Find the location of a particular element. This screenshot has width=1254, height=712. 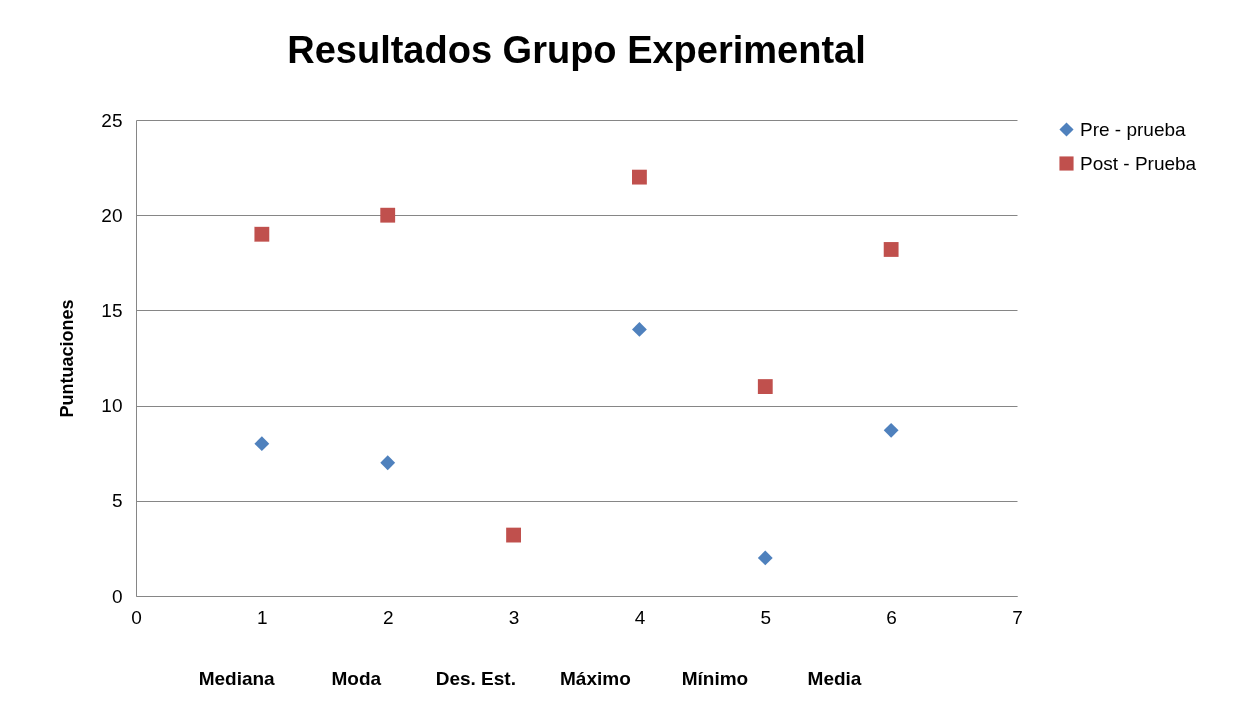

x-tick-label: 5 is located at coordinates (766, 617).